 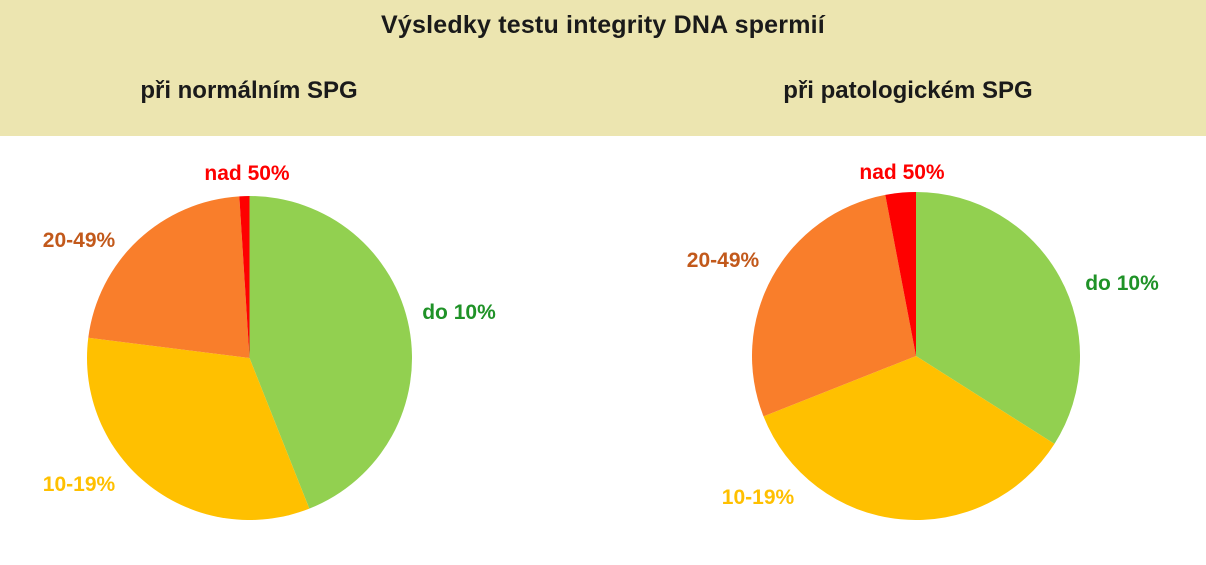 I want to click on right-label-10-19: 10-19%, so click(x=758, y=497).